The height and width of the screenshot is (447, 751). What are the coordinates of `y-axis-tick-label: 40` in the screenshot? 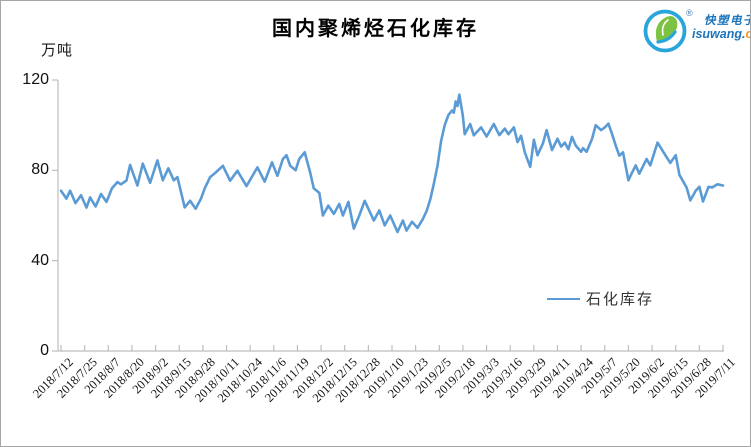 It's located at (40, 260).